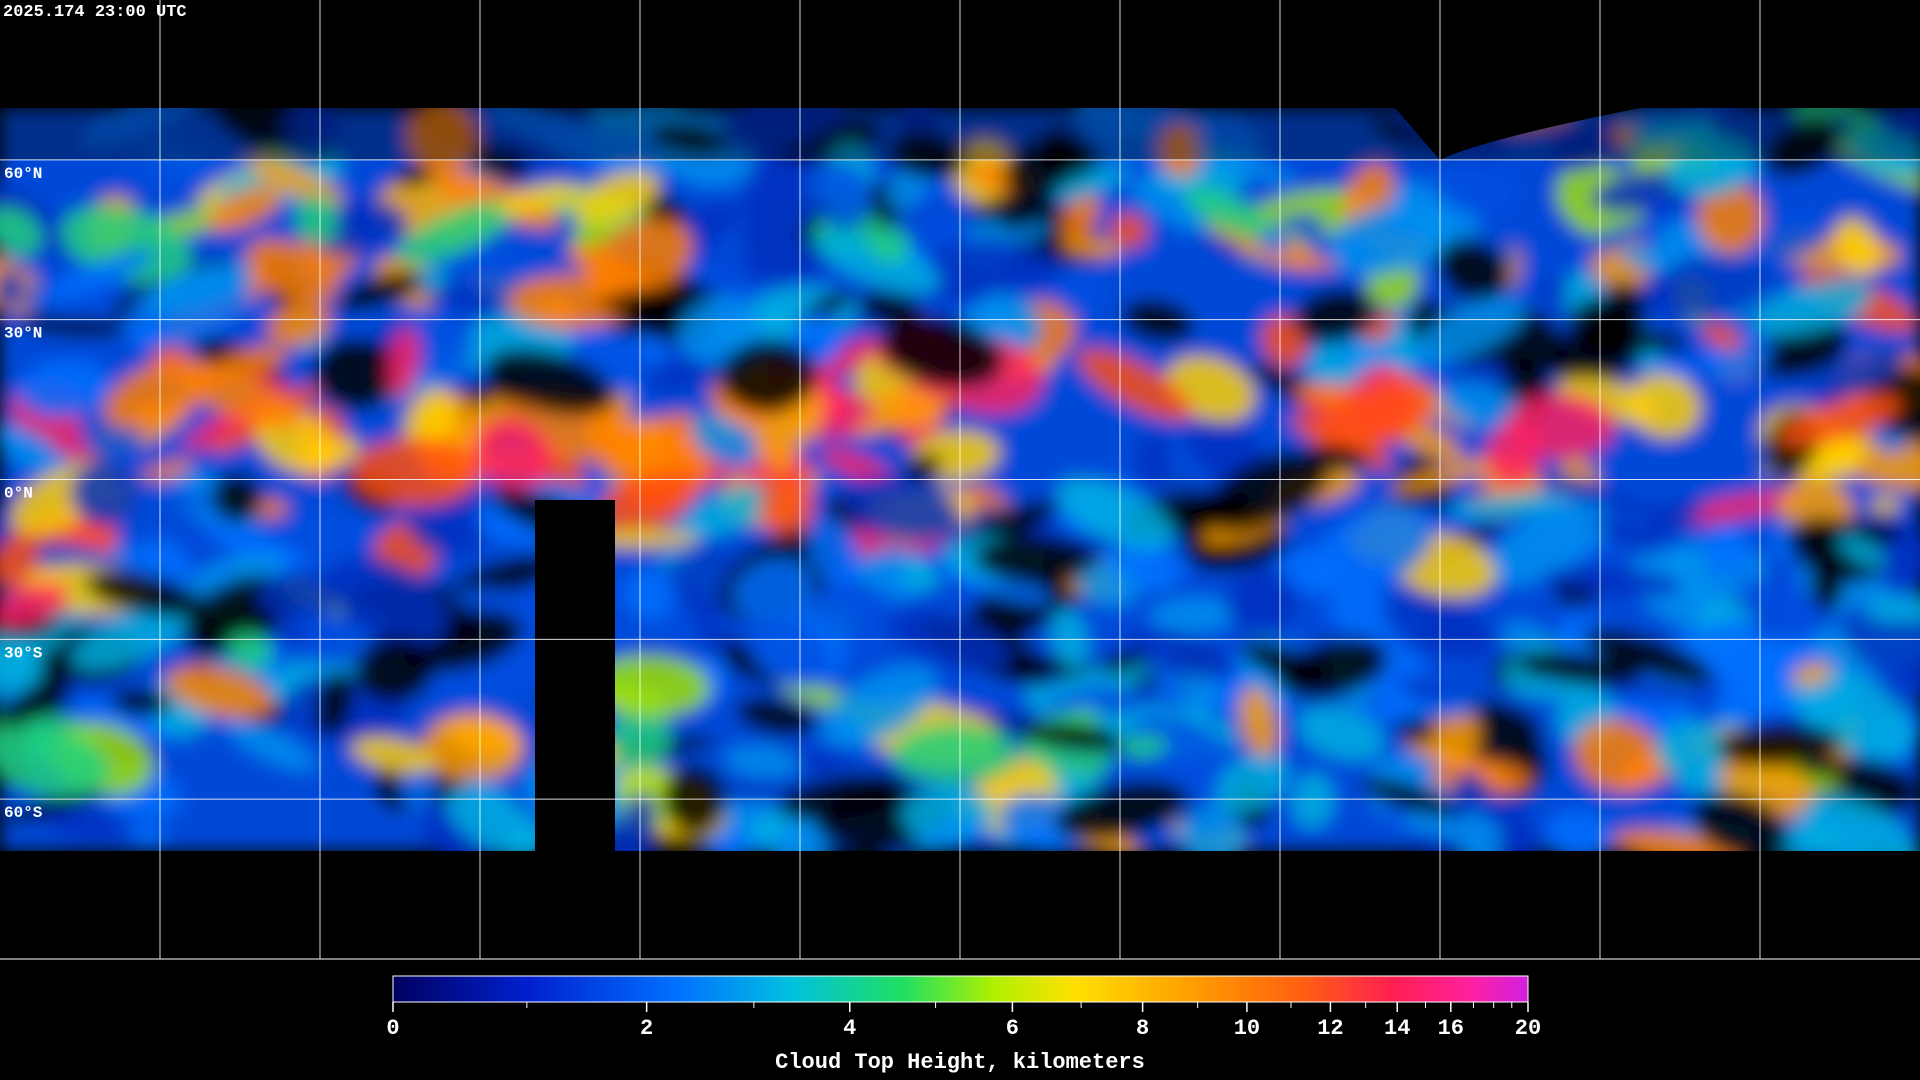 The width and height of the screenshot is (1920, 1080). What do you see at coordinates (95, 12) in the screenshot?
I see `timestamp: 2025.174 23:00 UTC` at bounding box center [95, 12].